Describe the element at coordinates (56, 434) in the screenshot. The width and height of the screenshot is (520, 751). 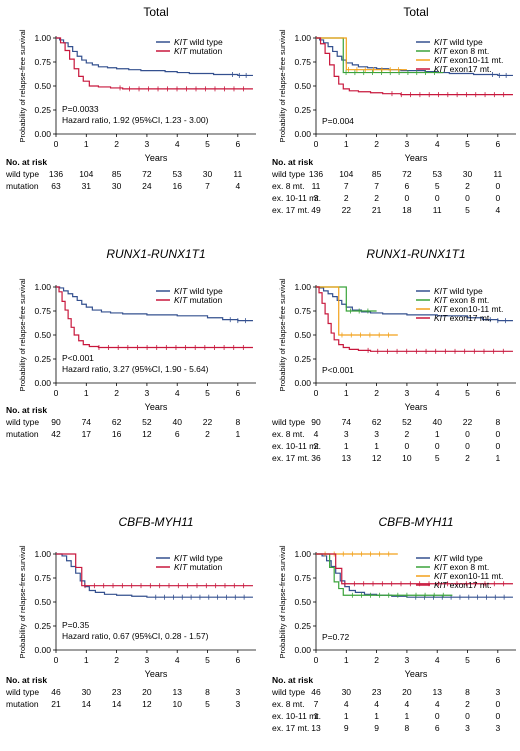
I see `risk-value: 42` at that location.